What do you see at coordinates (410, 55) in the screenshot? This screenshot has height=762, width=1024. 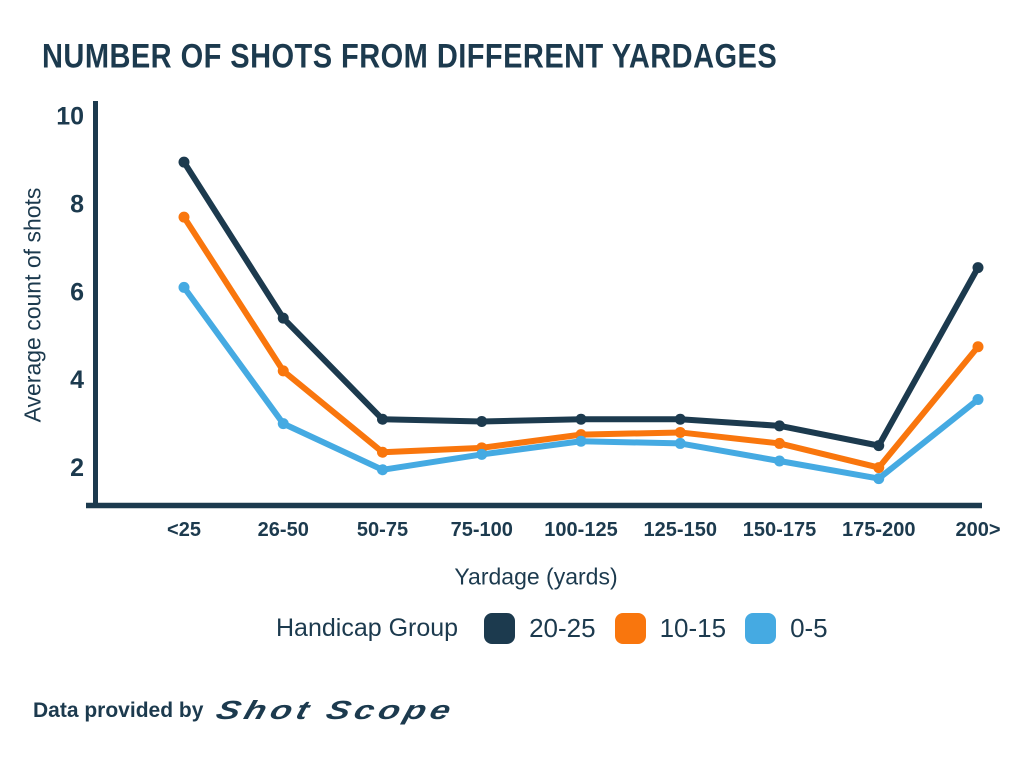 I see `chart-title: NUMBER OF SHOTS FROM DIFFERENT YARDAGES` at bounding box center [410, 55].